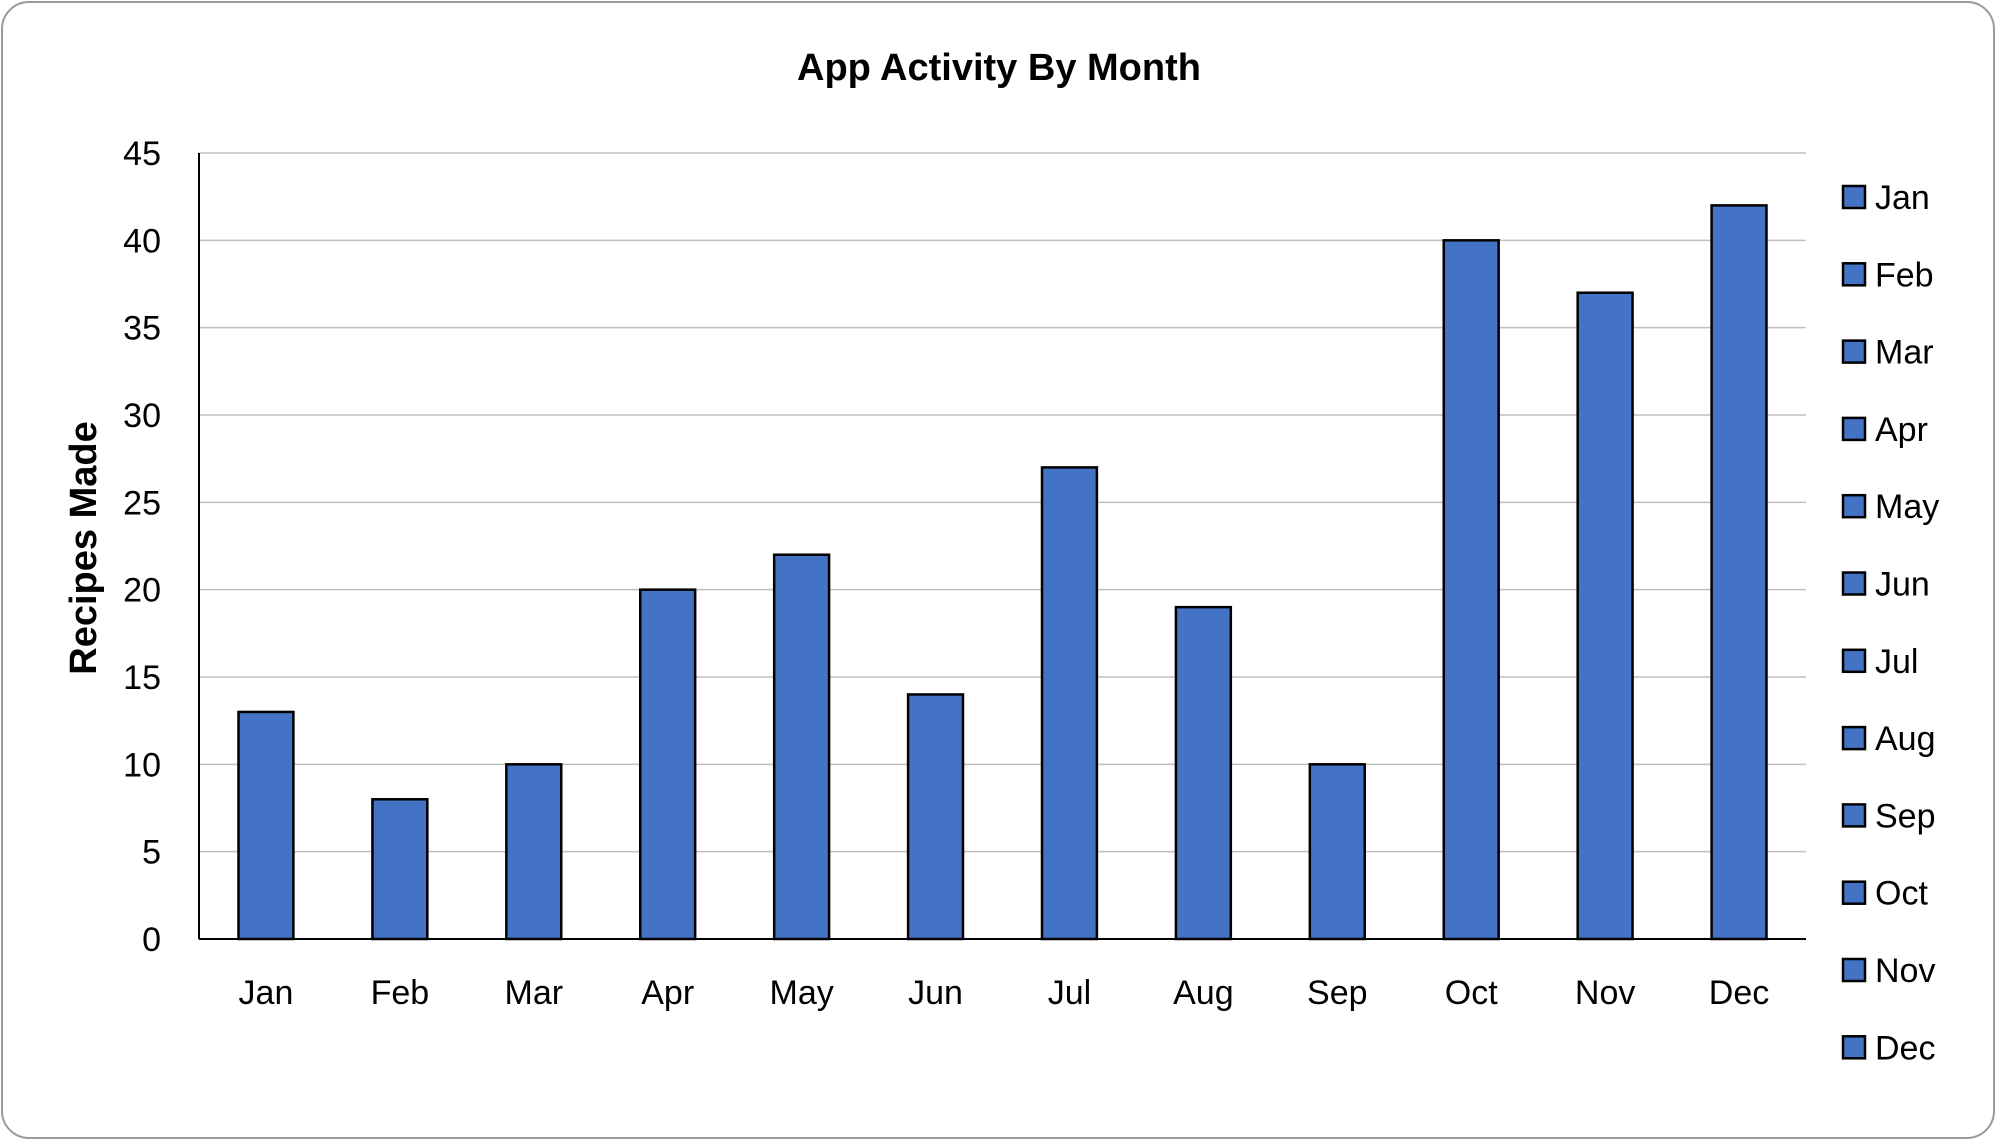 This screenshot has width=1999, height=1143. What do you see at coordinates (534, 993) in the screenshot?
I see `x-tick-label: Mar` at bounding box center [534, 993].